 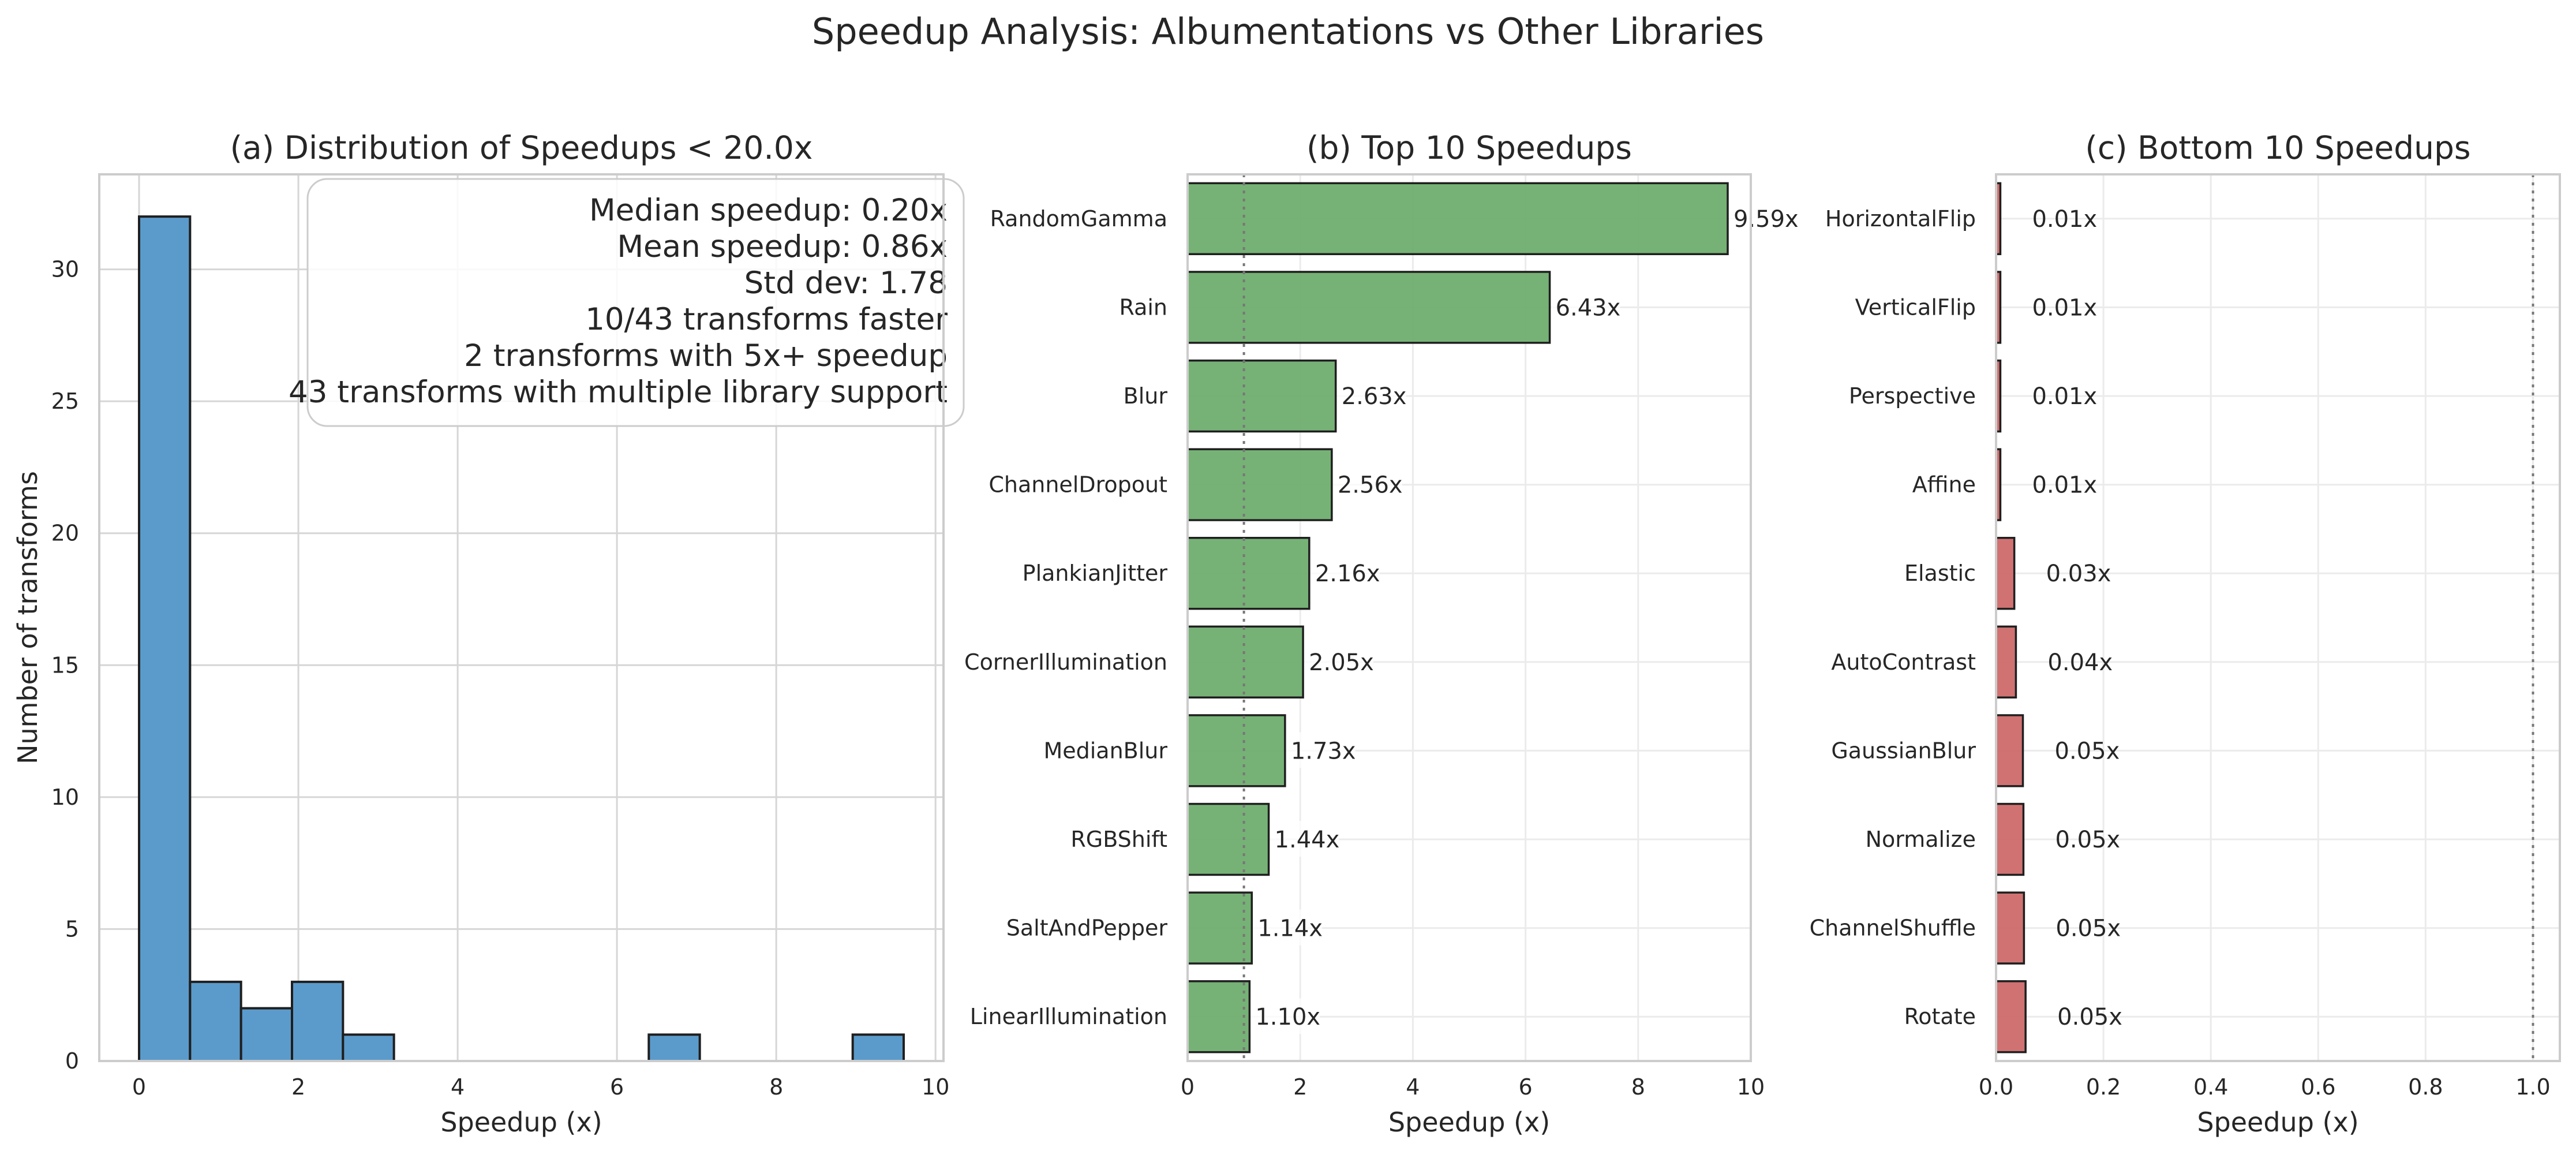 What do you see at coordinates (2532, 1087) in the screenshot?
I see `x-tick-label: 1.0` at bounding box center [2532, 1087].